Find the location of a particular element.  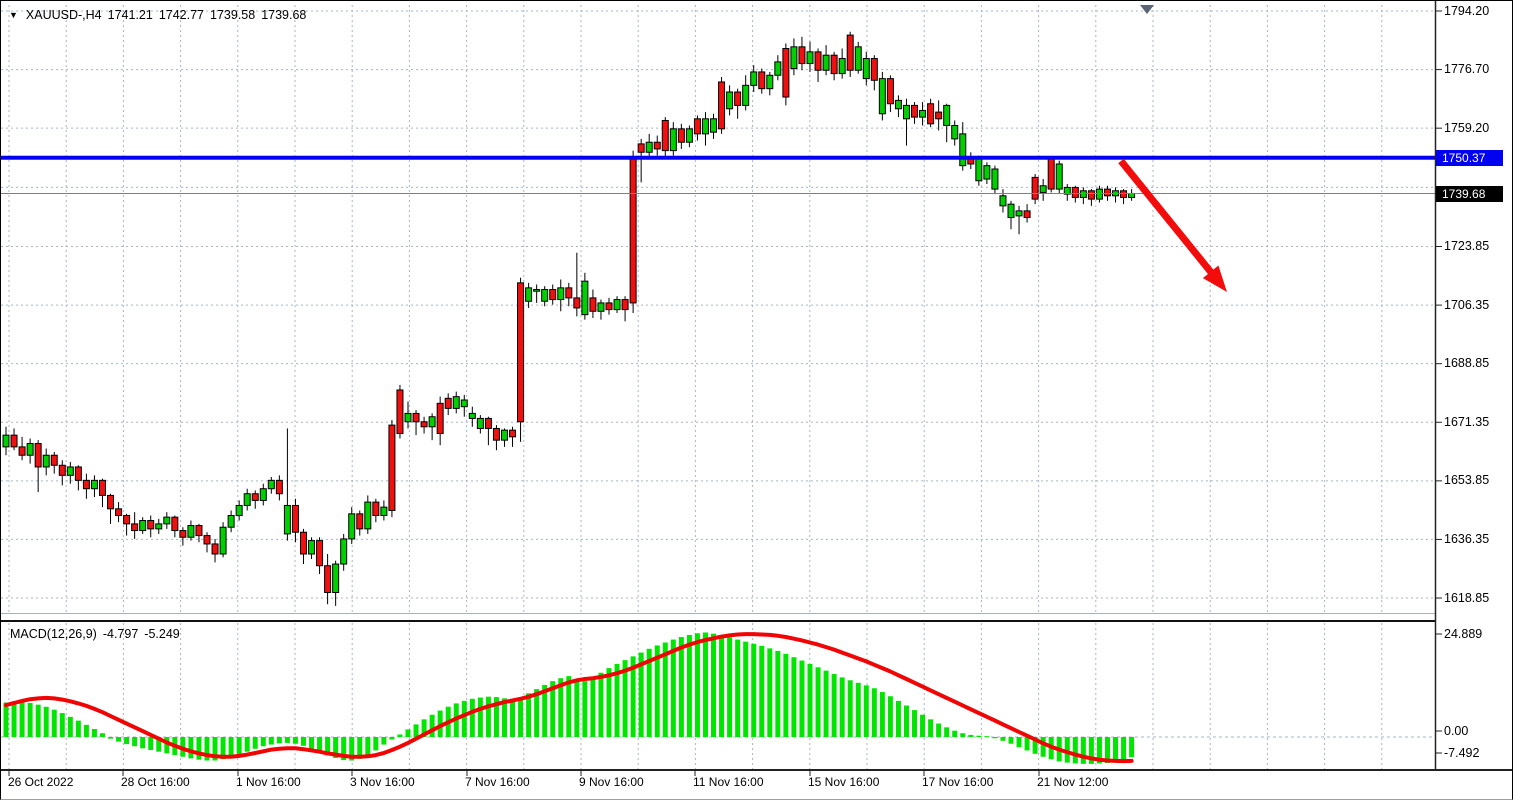

price-tick-label: 1723.85 is located at coordinates (1467, 246).